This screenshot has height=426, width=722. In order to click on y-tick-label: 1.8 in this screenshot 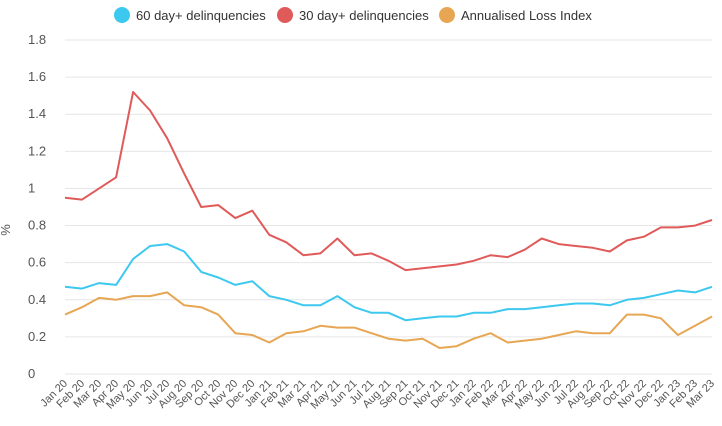, I will do `click(37, 39)`.